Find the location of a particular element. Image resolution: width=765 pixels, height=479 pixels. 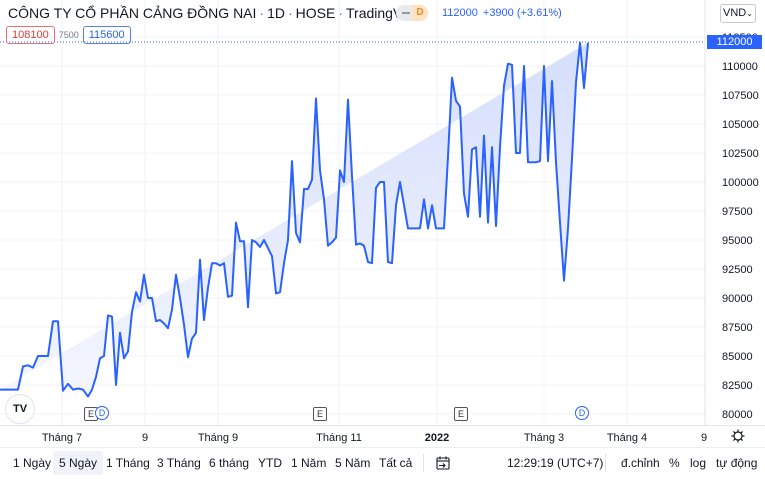

minus-icon is located at coordinates (406, 13).